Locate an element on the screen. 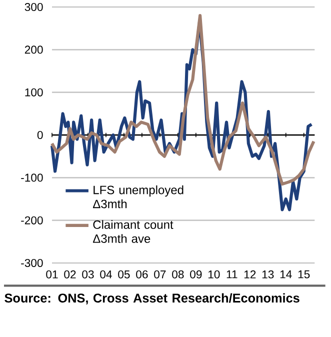 The image size is (331, 337). x-tick-label: 10 is located at coordinates (214, 274).